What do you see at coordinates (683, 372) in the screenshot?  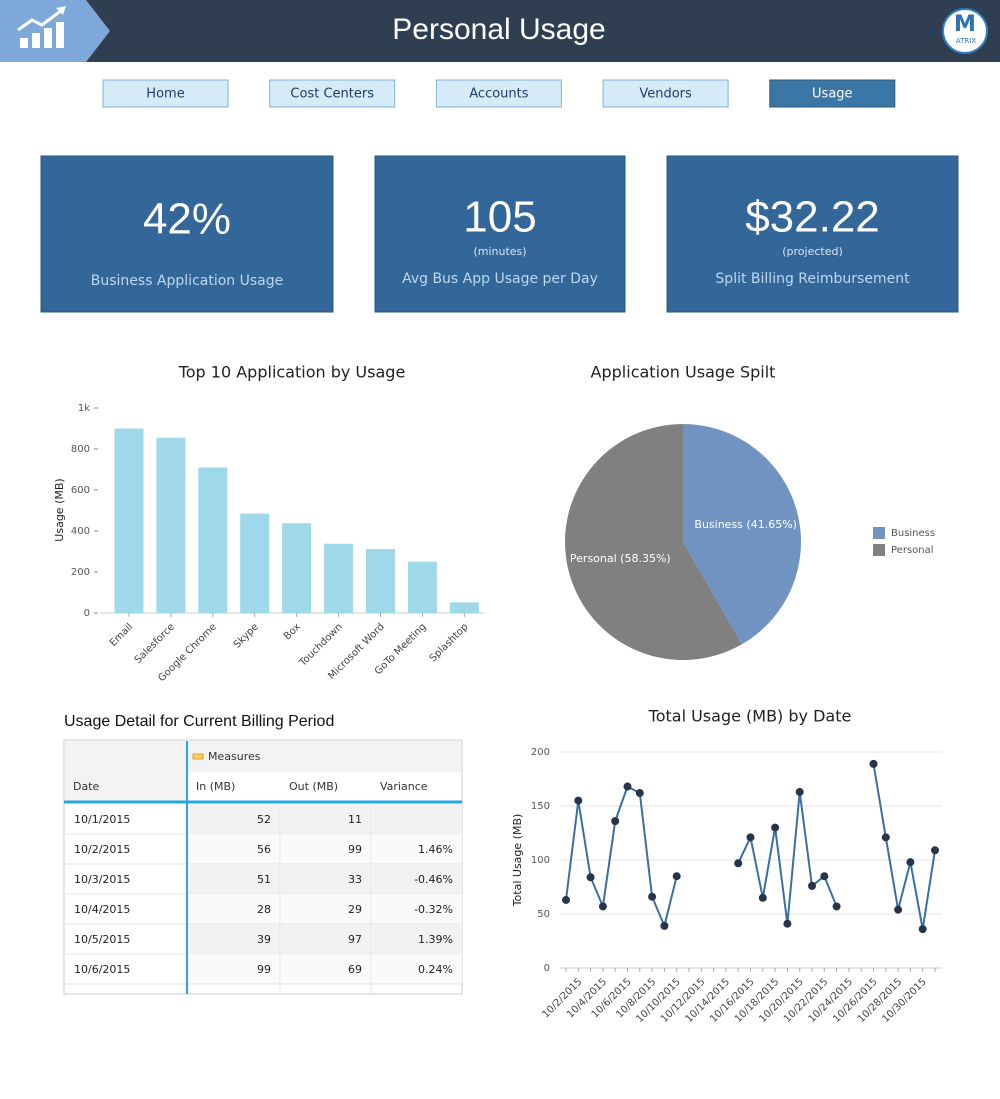 I see `chart-title: Application Usage Spilt` at bounding box center [683, 372].